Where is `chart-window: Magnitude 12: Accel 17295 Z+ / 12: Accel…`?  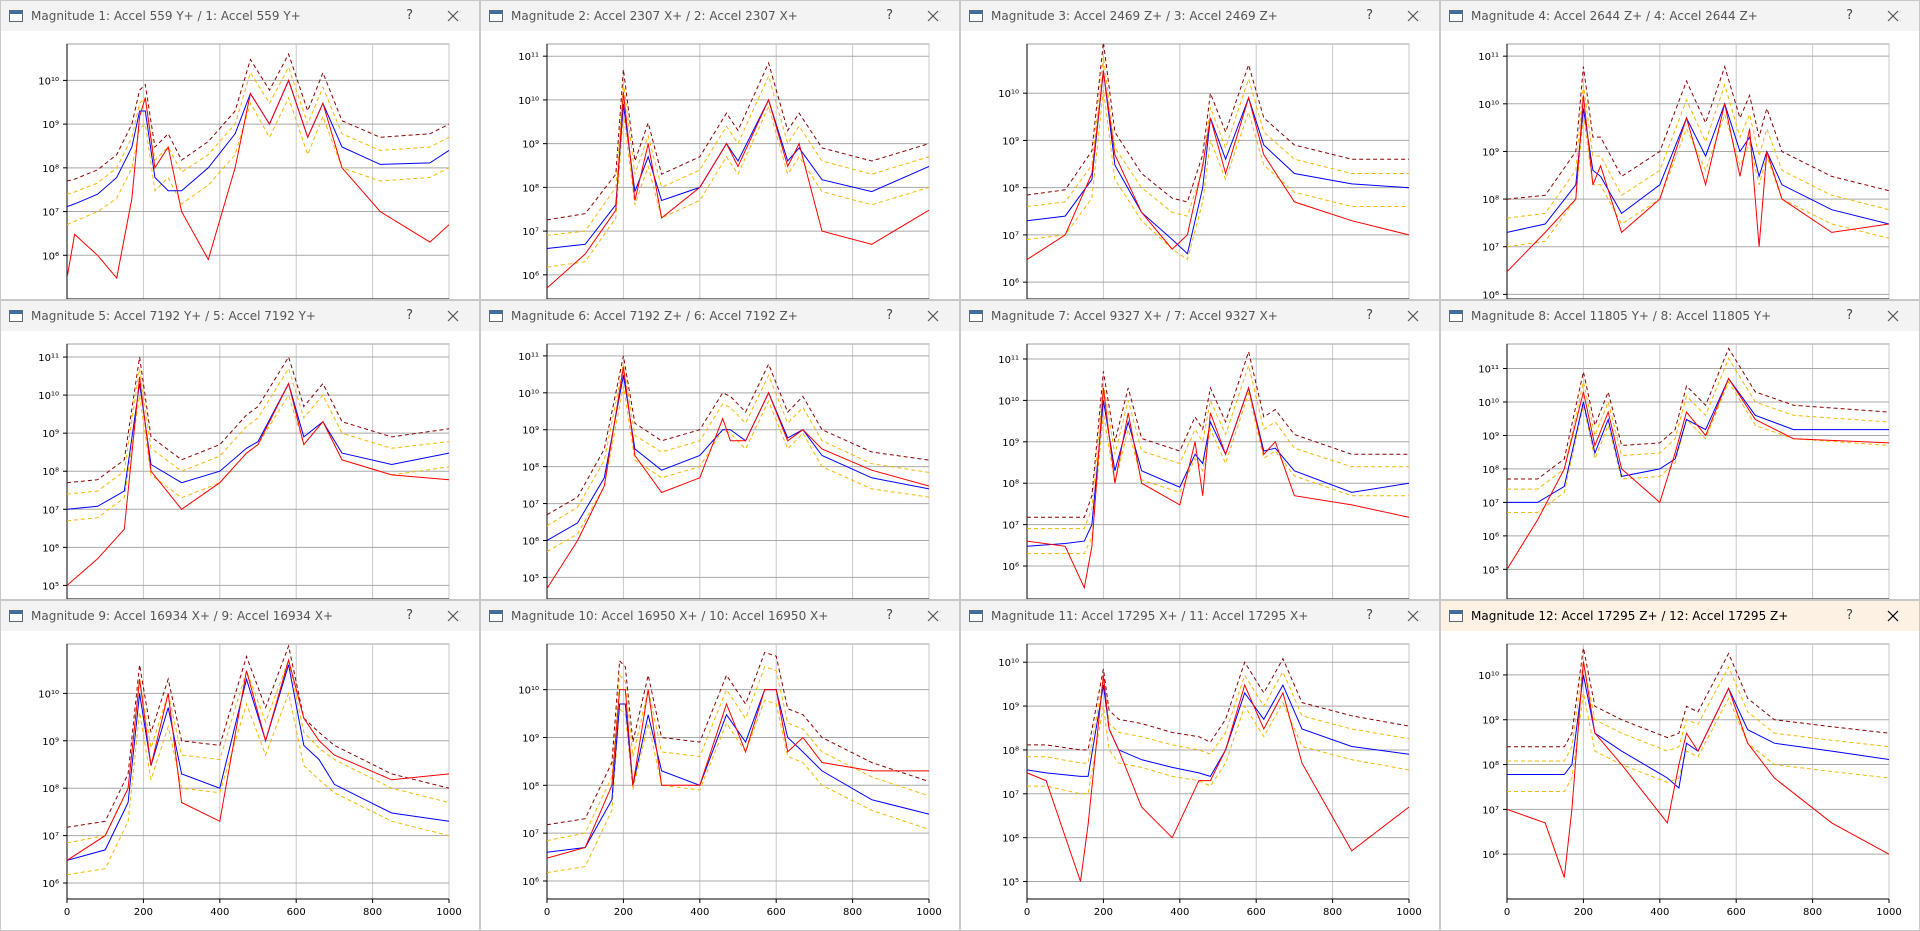
chart-window: Magnitude 12: Accel 17295 Z+ / 12: Accel… is located at coordinates (1680, 765).